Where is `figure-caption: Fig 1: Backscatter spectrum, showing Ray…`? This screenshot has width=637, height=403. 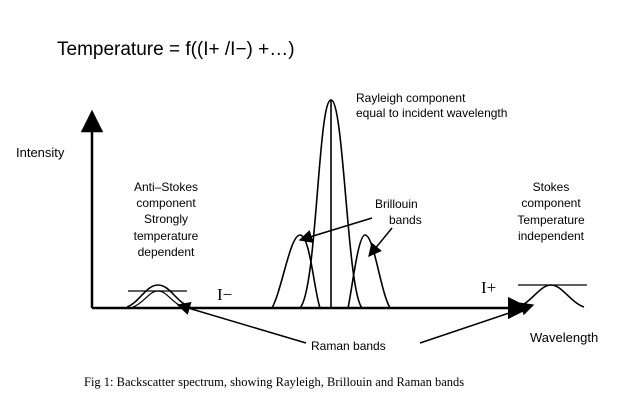 figure-caption: Fig 1: Backscatter spectrum, showing Ray… is located at coordinates (274, 382).